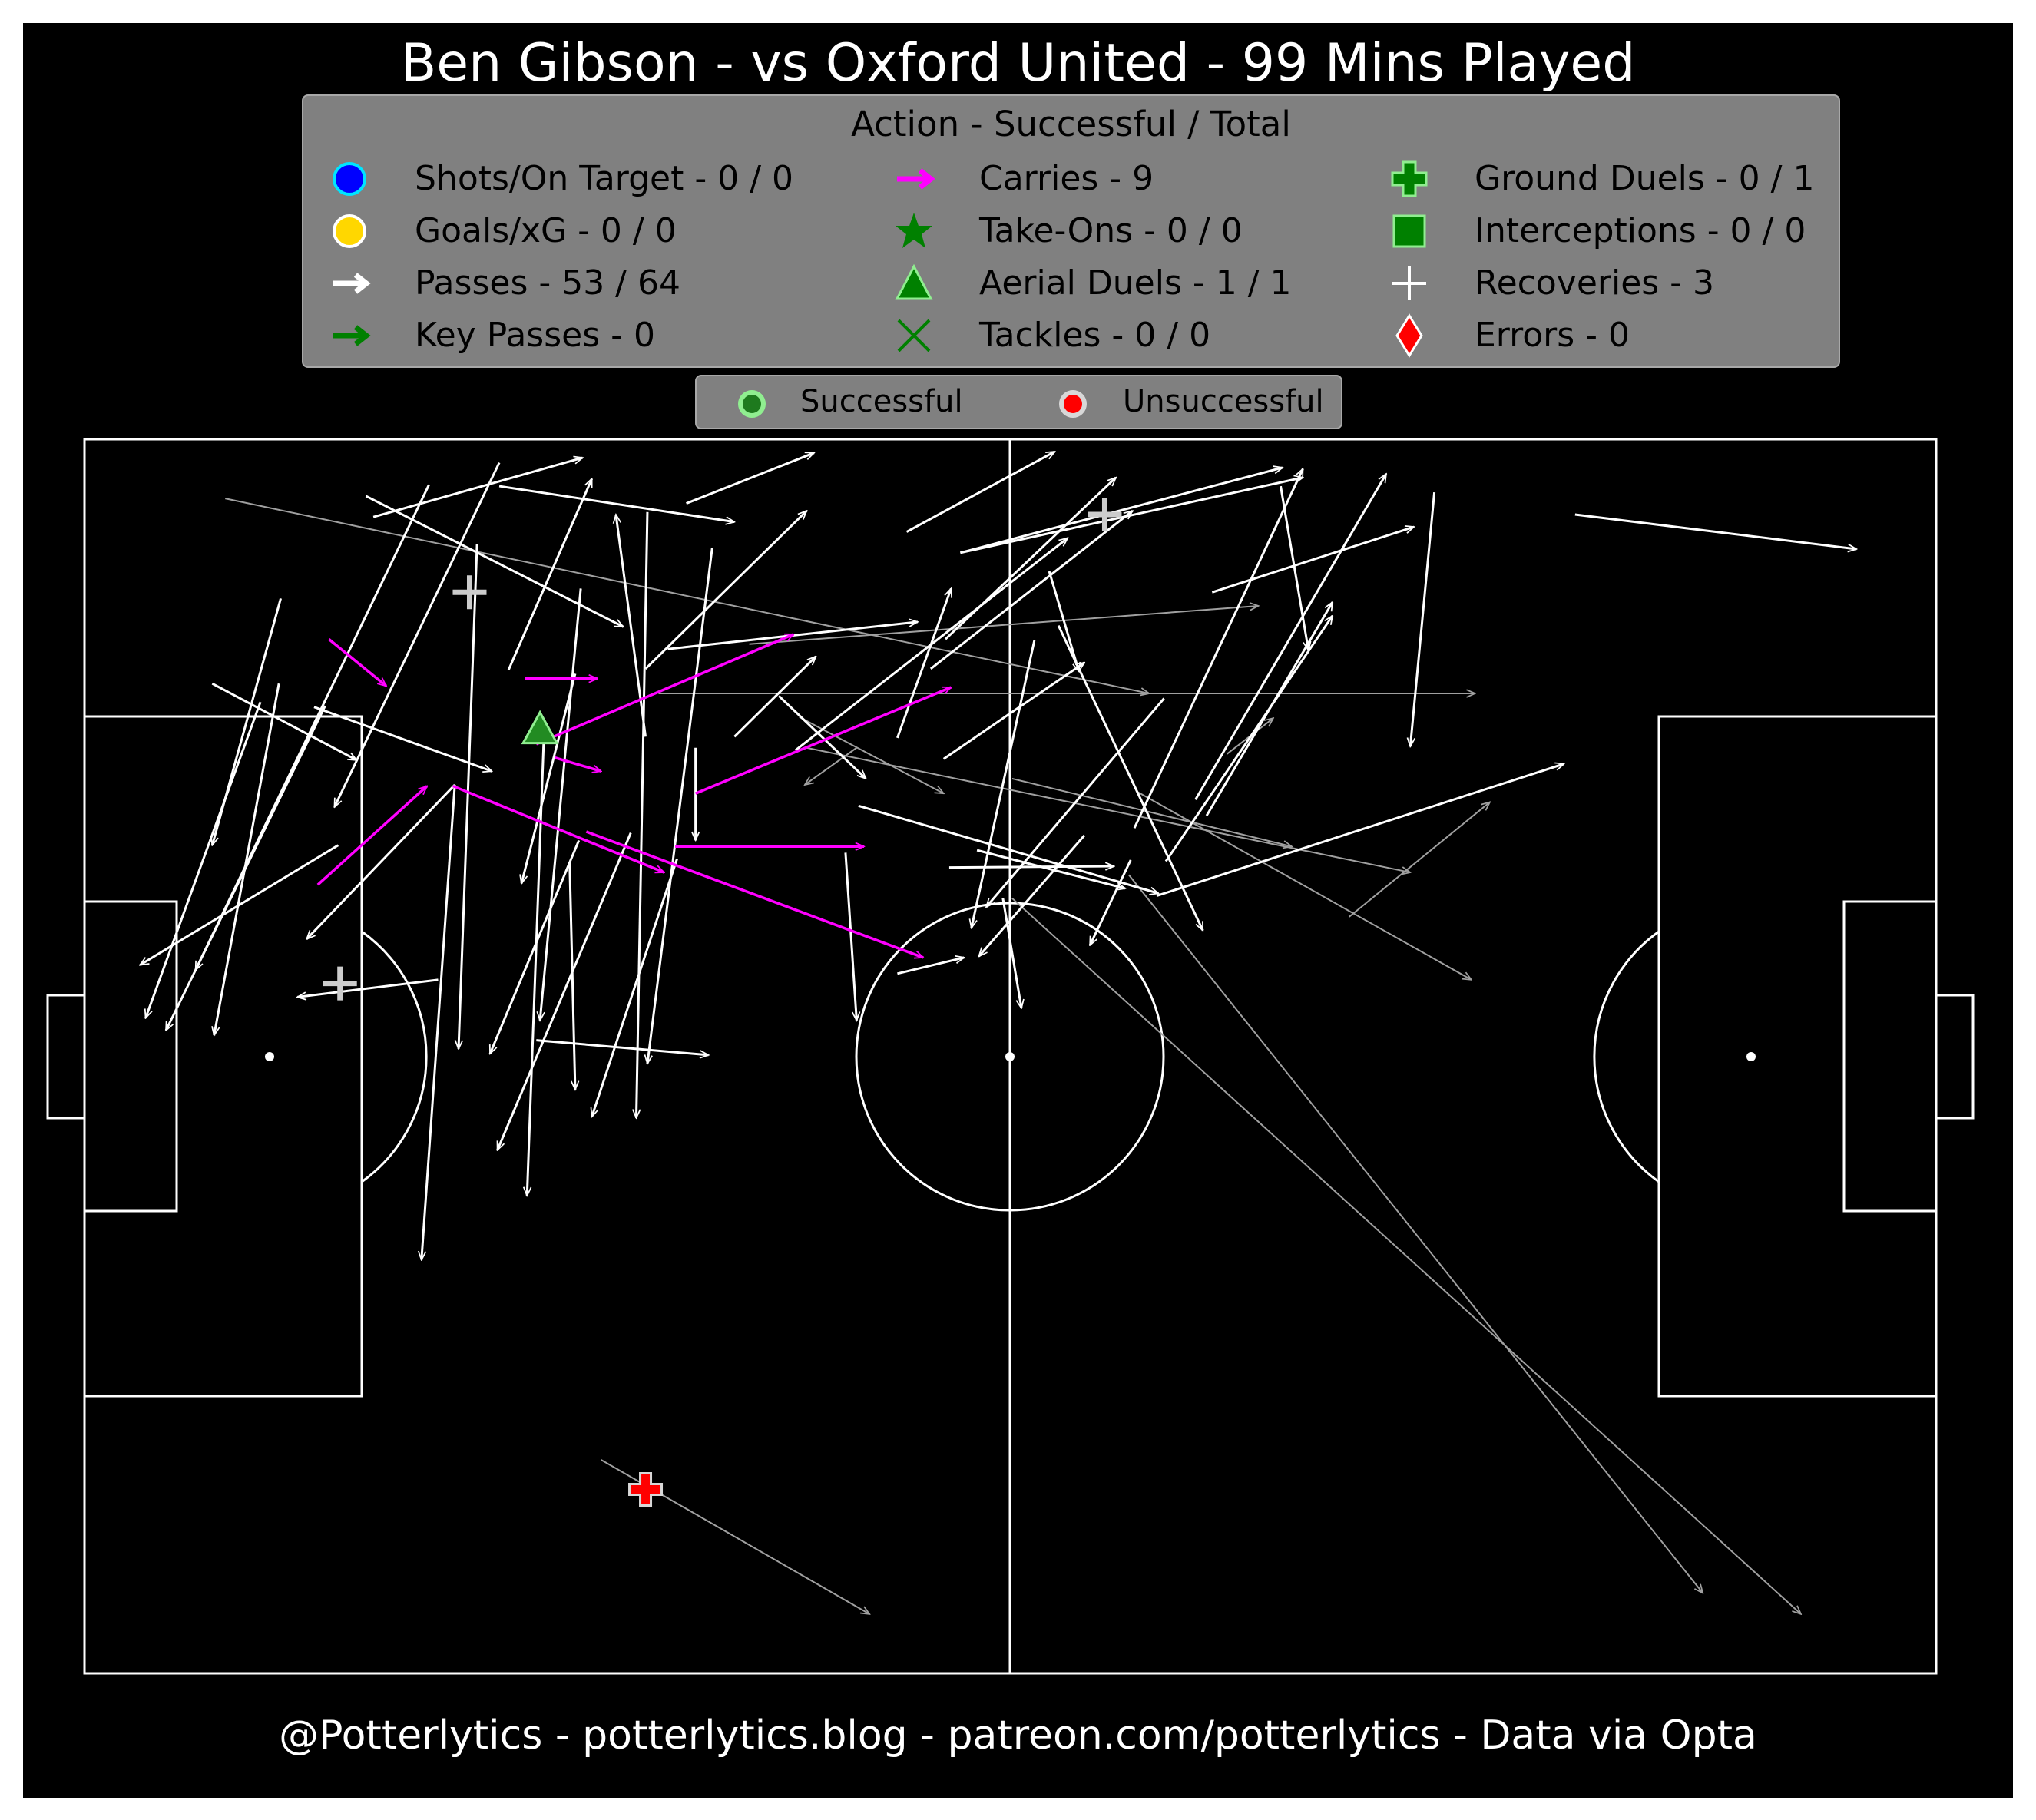 The height and width of the screenshot is (1820, 2036). I want to click on blue-circle-icon, so click(349, 179).